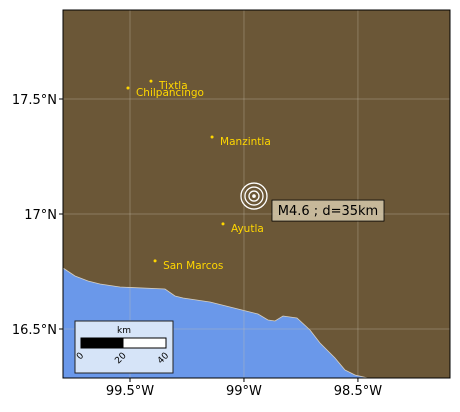 The height and width of the screenshot is (412, 460). Describe the element at coordinates (40, 215) in the screenshot. I see `y-tick-label: 17°N` at that location.